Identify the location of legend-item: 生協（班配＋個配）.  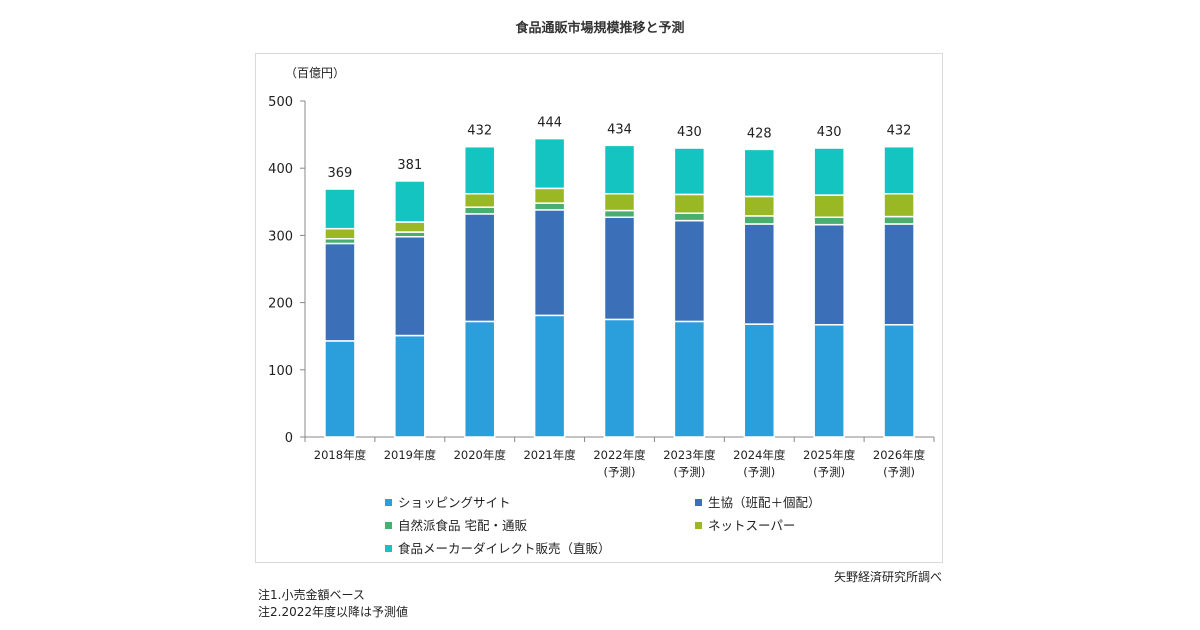
(758, 502).